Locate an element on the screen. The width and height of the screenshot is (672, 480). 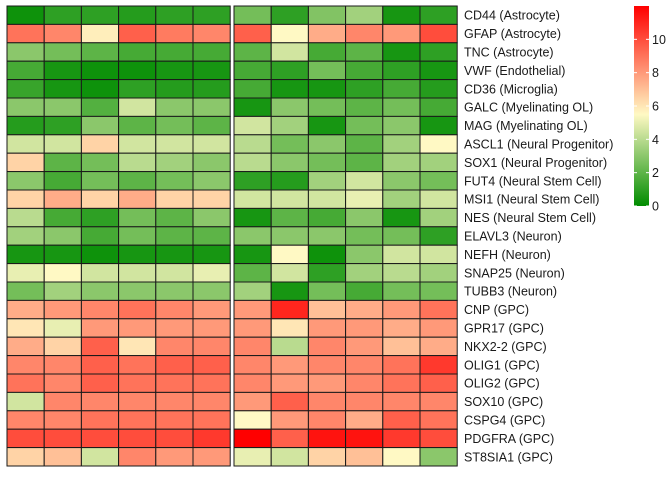
colorbar-legend: 0 2 4 6 8 10 is located at coordinates (650, 110).